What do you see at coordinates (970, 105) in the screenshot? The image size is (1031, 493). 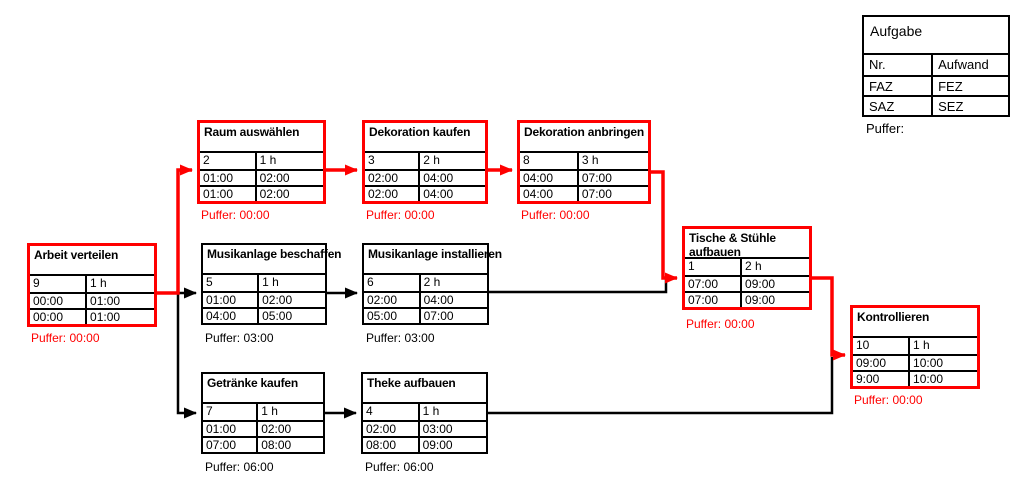 I see `legend-sez: SEZ` at bounding box center [970, 105].